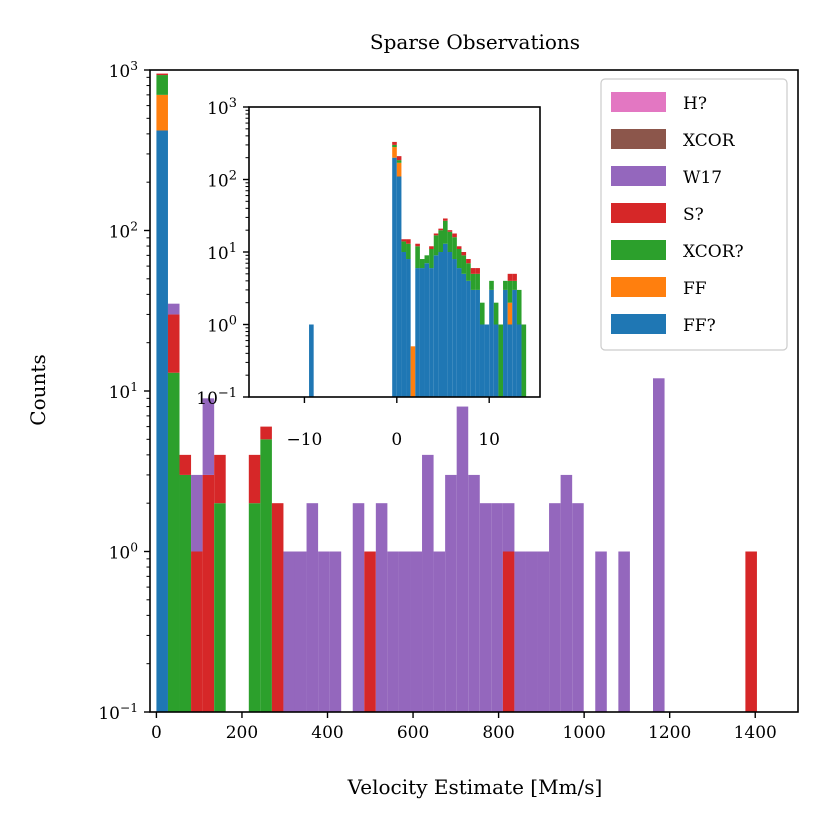  Describe the element at coordinates (755, 733) in the screenshot. I see `main-x-tick-label: 1400` at that location.